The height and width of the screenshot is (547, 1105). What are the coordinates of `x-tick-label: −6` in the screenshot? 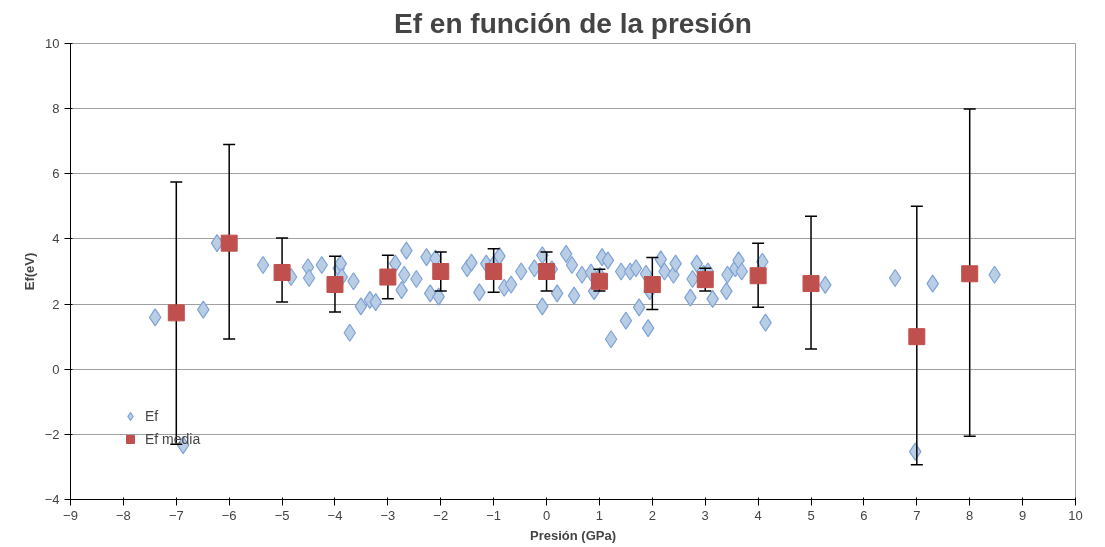 It's located at (229, 515).